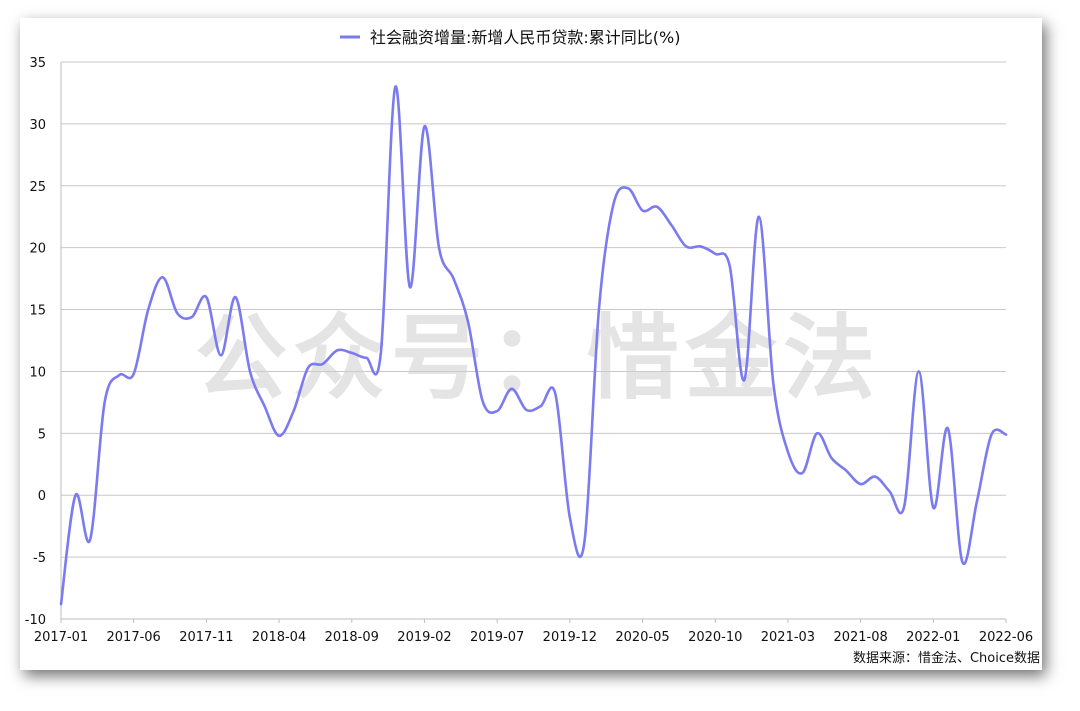 The width and height of the screenshot is (1080, 711). What do you see at coordinates (35, 620) in the screenshot?
I see `y-tick-label: -10` at bounding box center [35, 620].